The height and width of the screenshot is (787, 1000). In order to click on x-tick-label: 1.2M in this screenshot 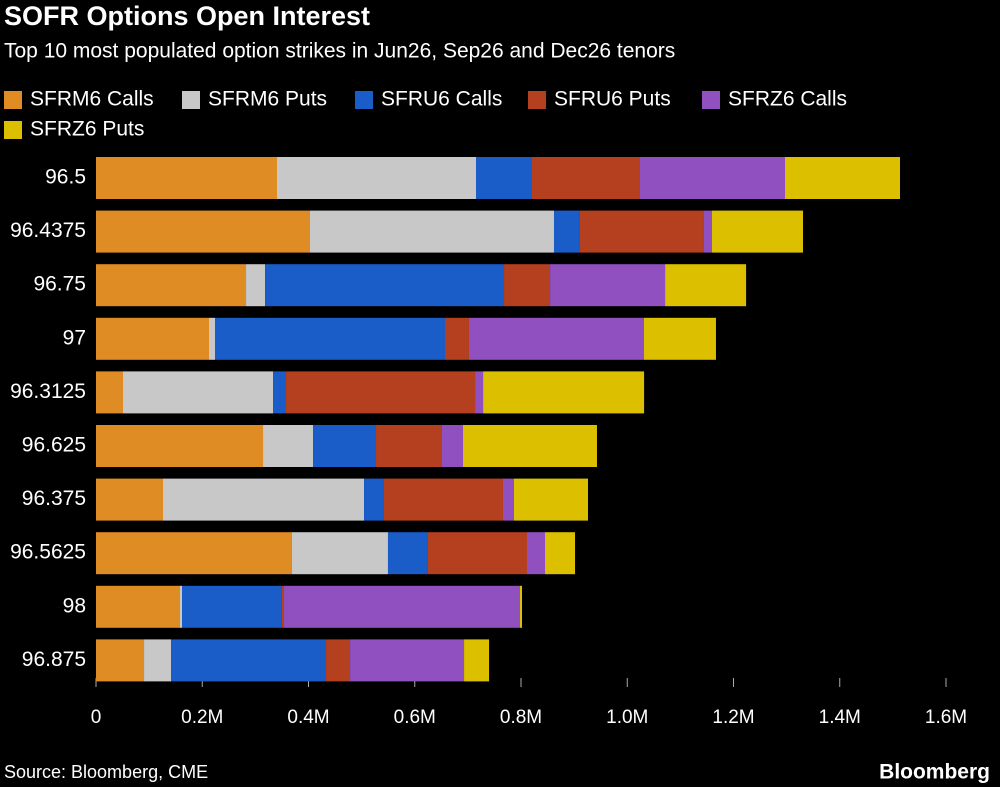, I will do `click(733, 717)`.